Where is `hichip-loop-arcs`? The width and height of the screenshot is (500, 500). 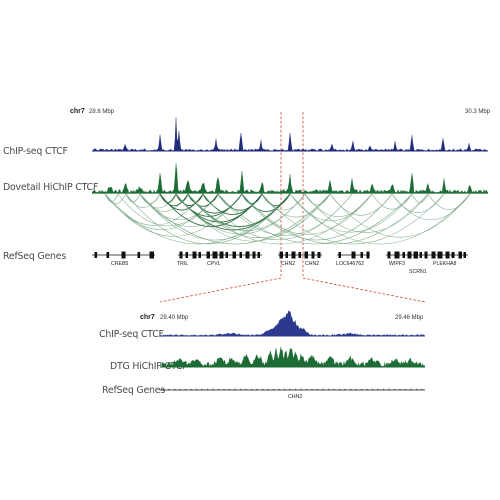
hichip-loop-arcs is located at coordinates (287, 219).